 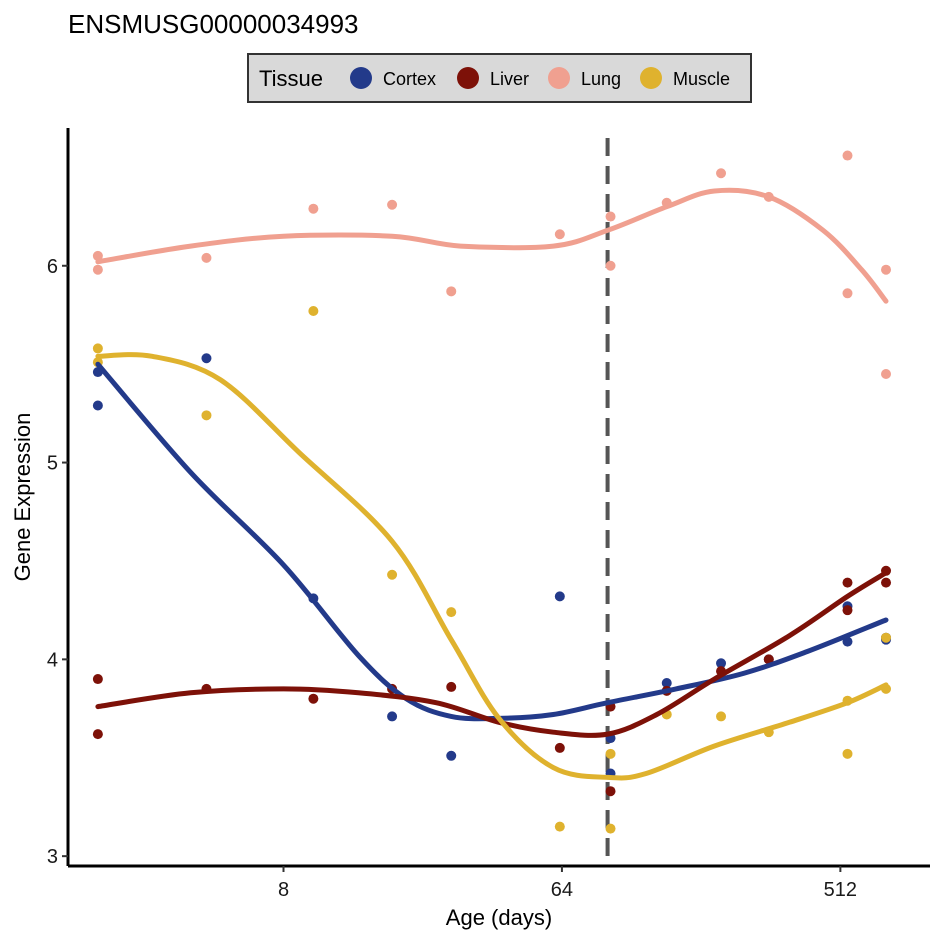 I want to click on x-tick-label: 512, so click(x=840, y=890).